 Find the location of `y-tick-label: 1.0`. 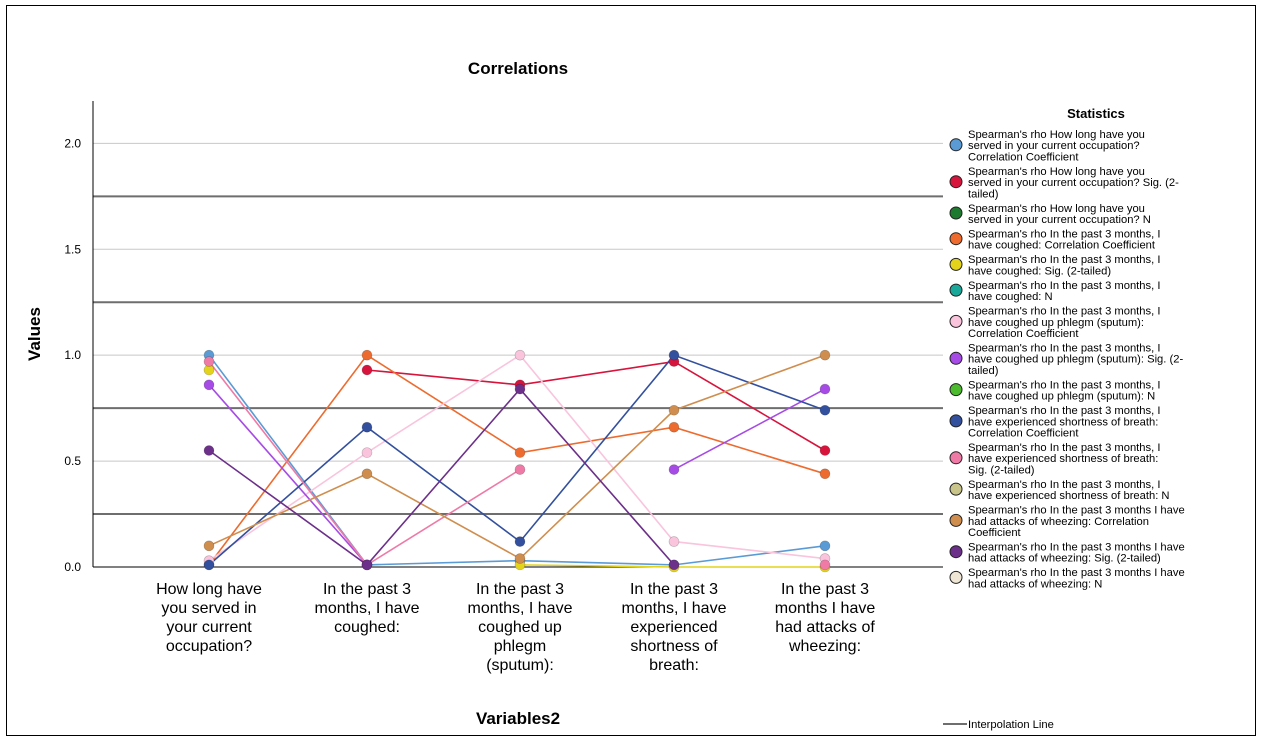

y-tick-label: 1.0 is located at coordinates (72, 355).